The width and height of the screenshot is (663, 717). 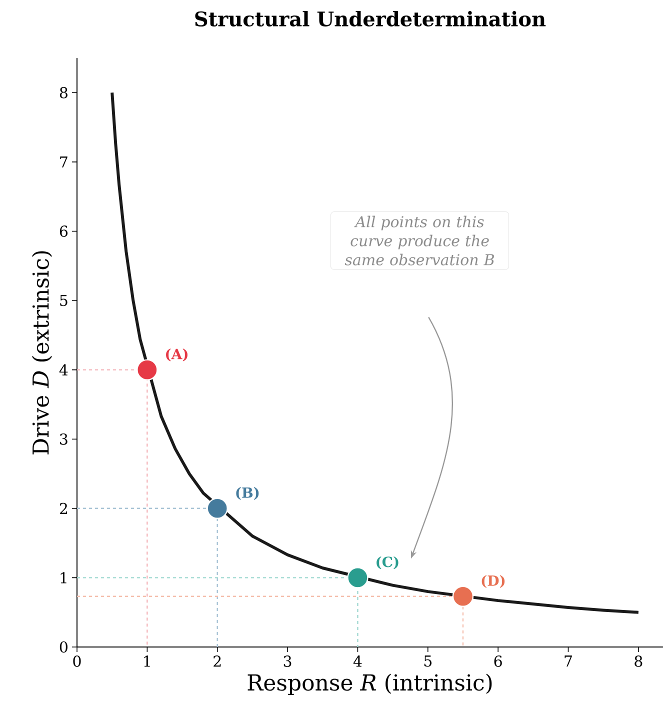 I want to click on y-tick-label: 4, so click(x=63, y=370).